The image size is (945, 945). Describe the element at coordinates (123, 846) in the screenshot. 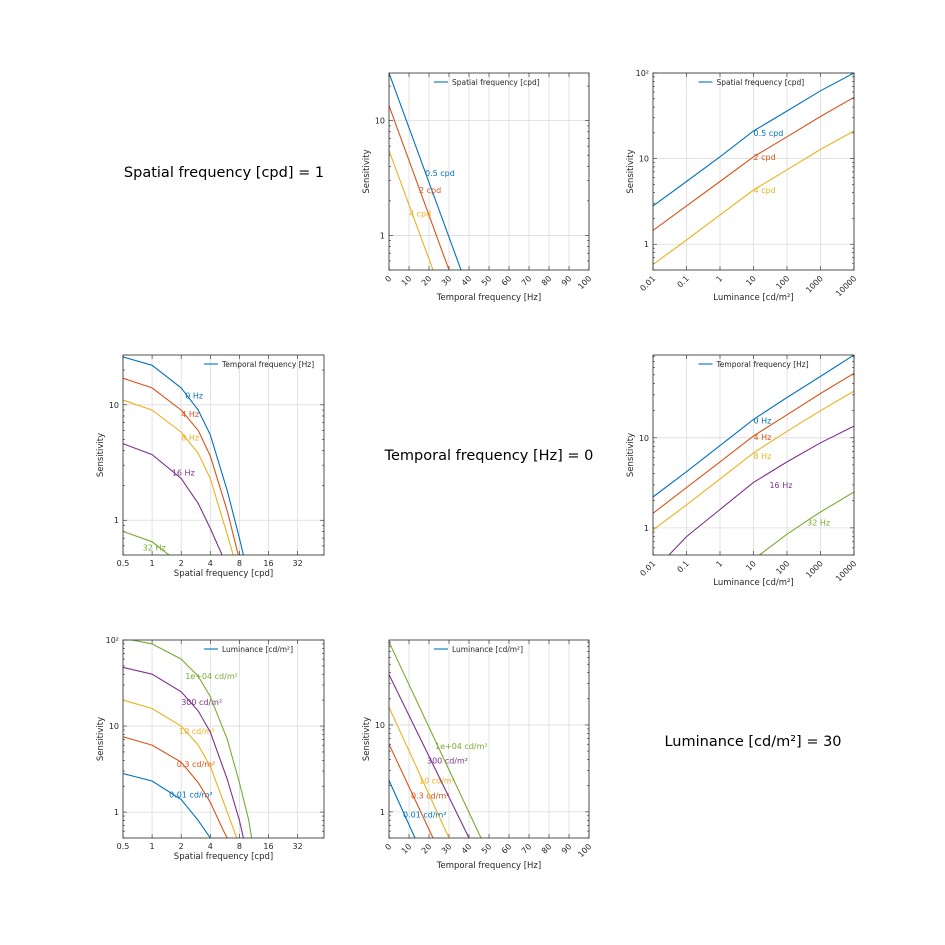

I see `x-tick-label: 0.5` at that location.